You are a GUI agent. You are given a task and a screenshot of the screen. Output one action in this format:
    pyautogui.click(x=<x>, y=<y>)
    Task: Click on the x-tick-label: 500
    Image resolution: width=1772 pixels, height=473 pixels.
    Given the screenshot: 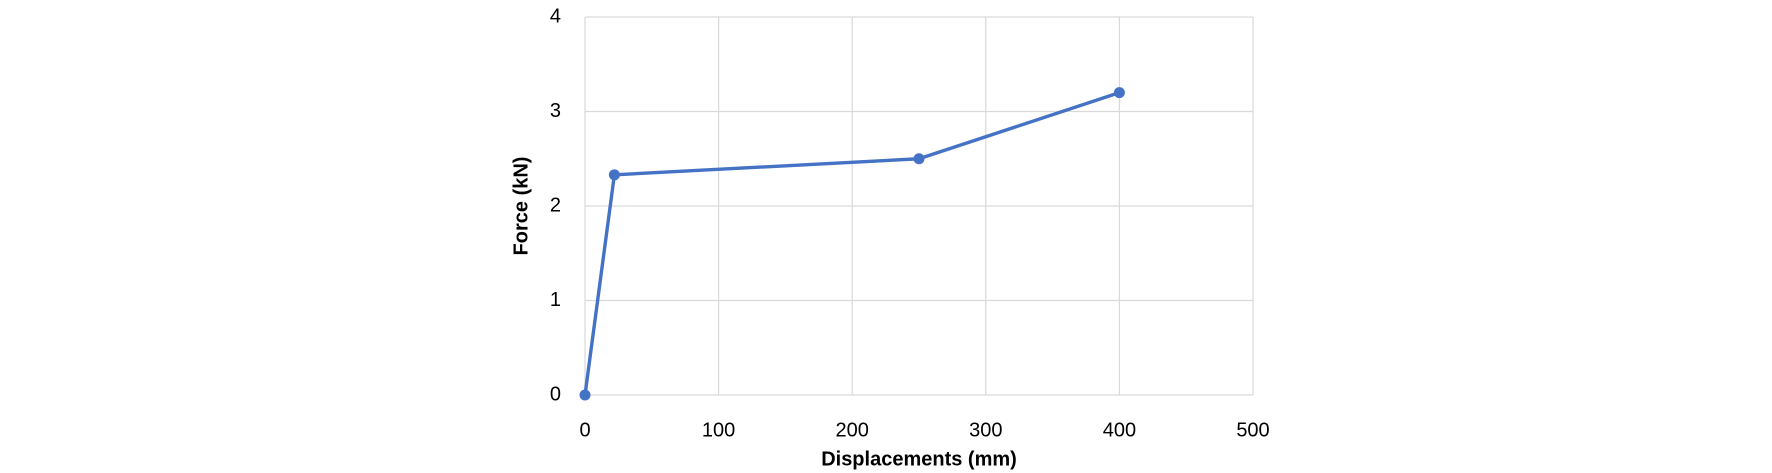 What is the action you would take?
    pyautogui.click(x=1252, y=430)
    